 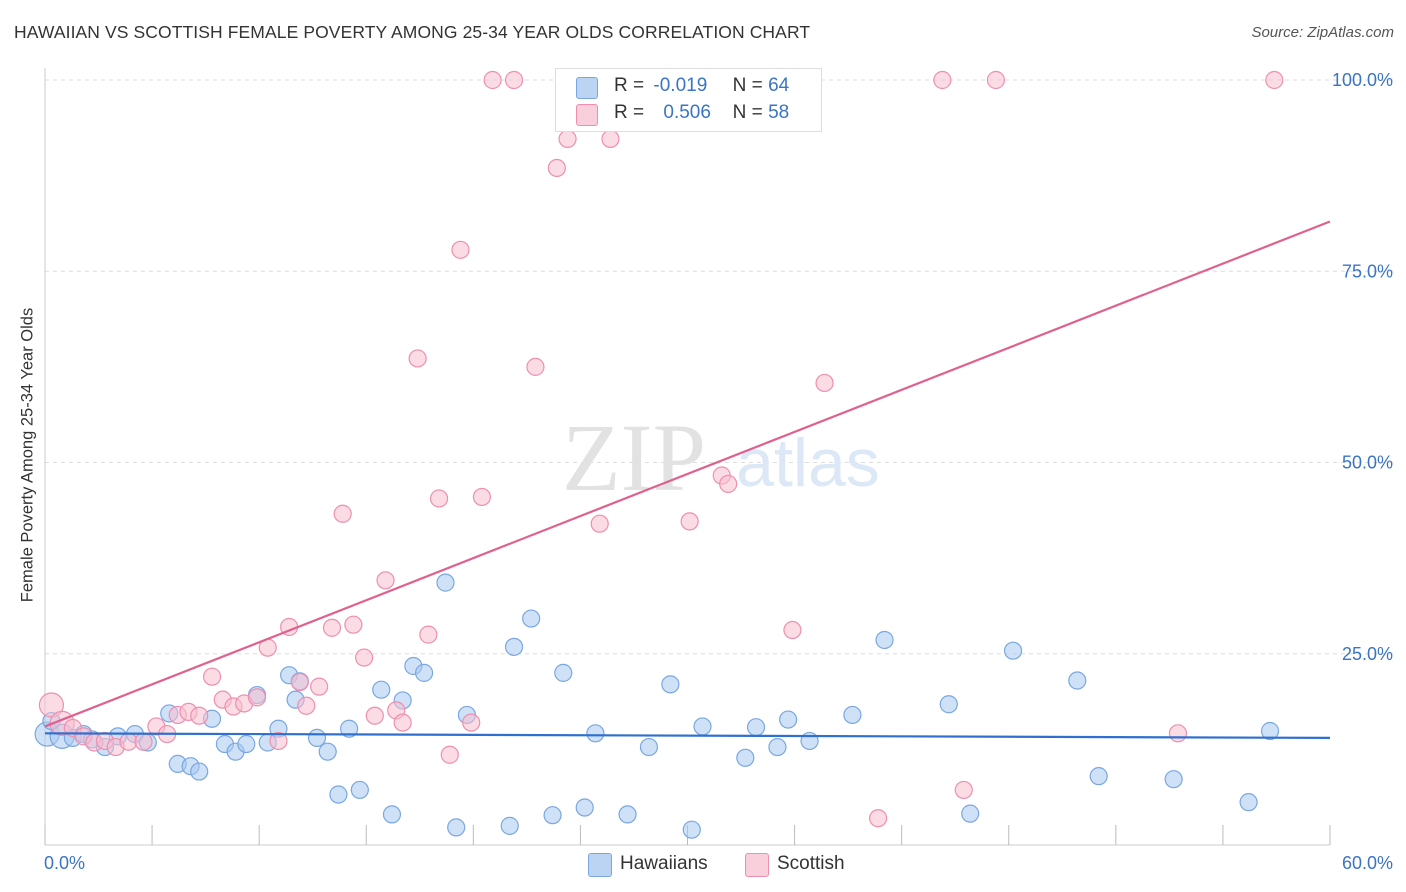 What do you see at coordinates (1362, 80) in the screenshot?
I see `y-tick-label: 100.0%` at bounding box center [1362, 80].